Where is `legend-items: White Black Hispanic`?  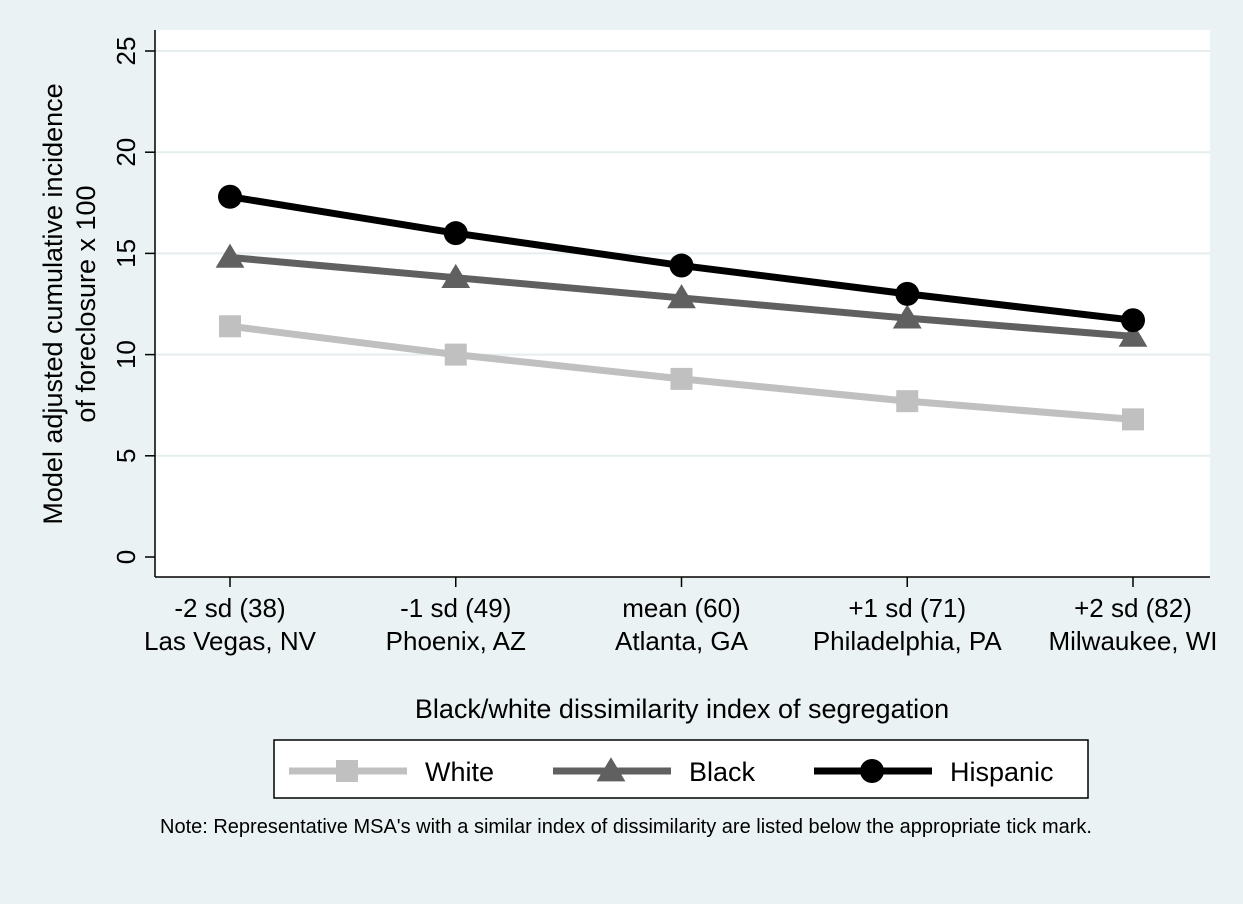 legend-items: White Black Hispanic is located at coordinates (671, 772).